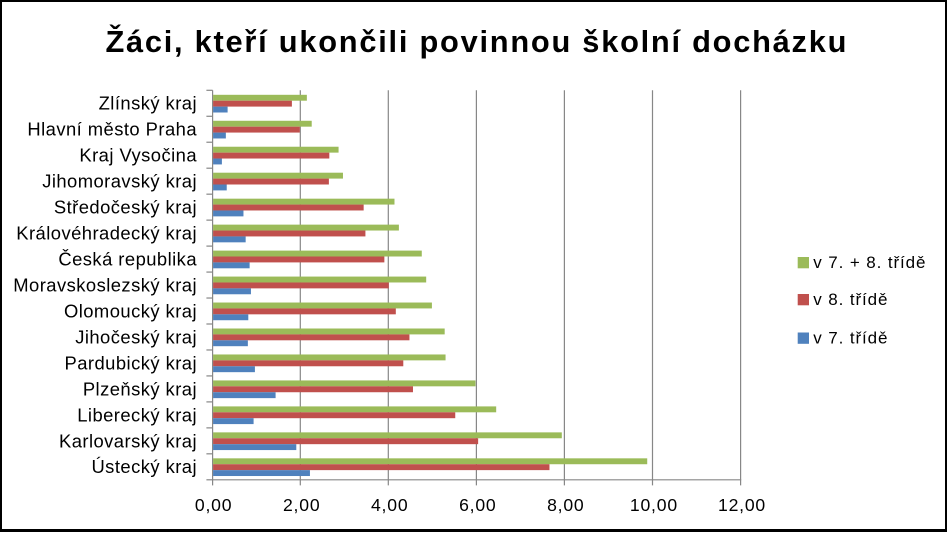  Describe the element at coordinates (850, 299) in the screenshot. I see `svg-text: v 8. třídě` at that location.